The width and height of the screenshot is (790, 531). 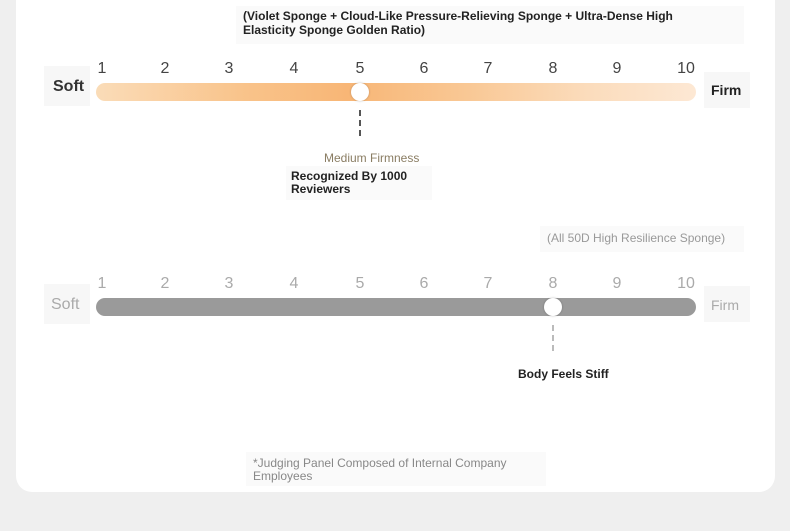 What do you see at coordinates (396, 92) in the screenshot?
I see `scale1-firmness-track` at bounding box center [396, 92].